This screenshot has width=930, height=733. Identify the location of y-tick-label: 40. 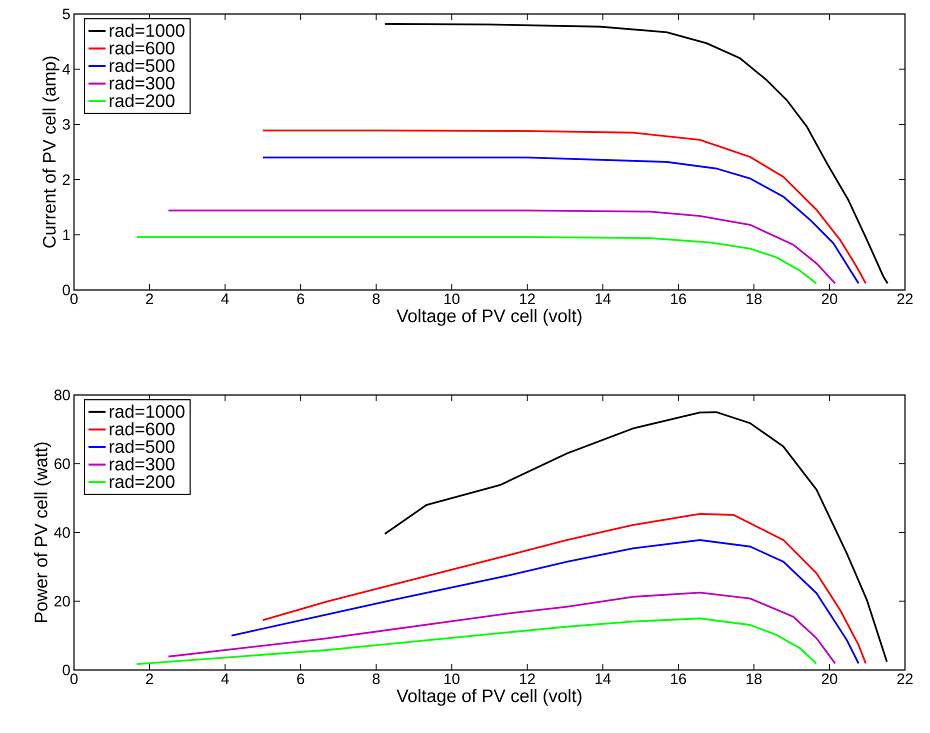
(62, 532).